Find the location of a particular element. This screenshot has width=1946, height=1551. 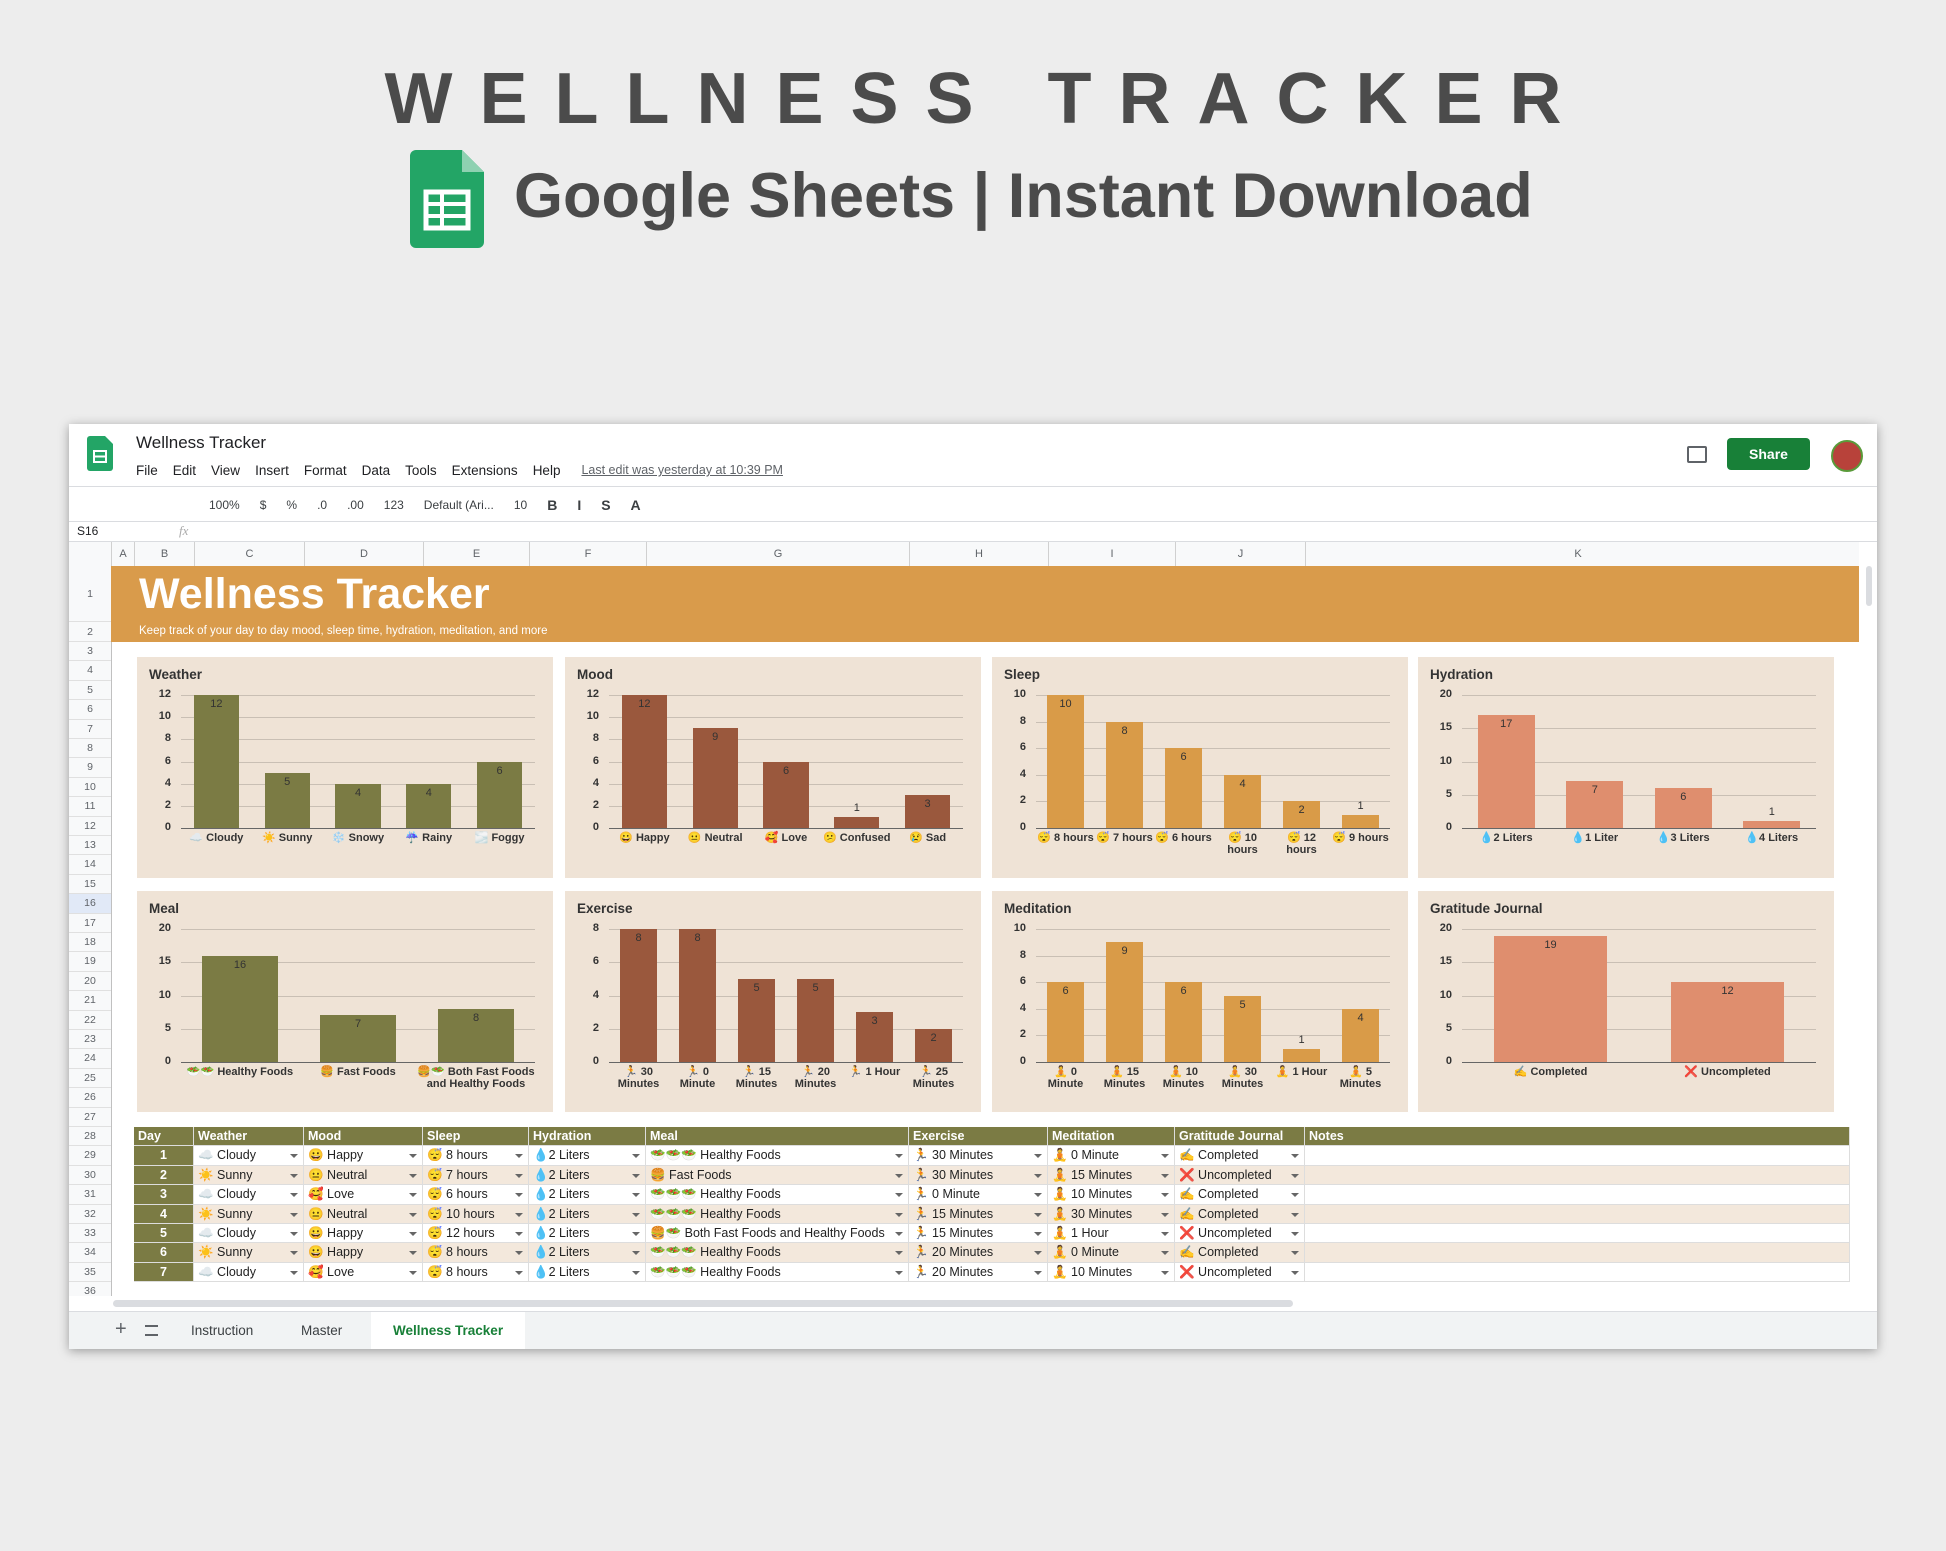

row-number: 2 is located at coordinates (90, 632).